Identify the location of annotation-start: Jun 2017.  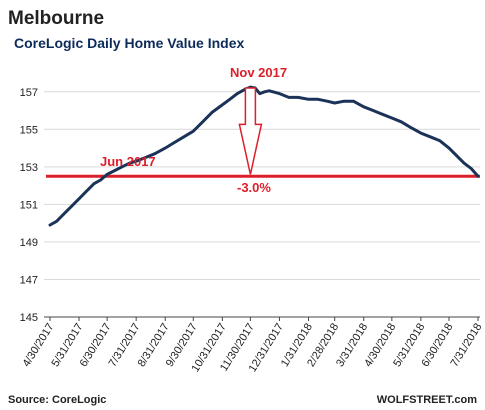
(128, 161).